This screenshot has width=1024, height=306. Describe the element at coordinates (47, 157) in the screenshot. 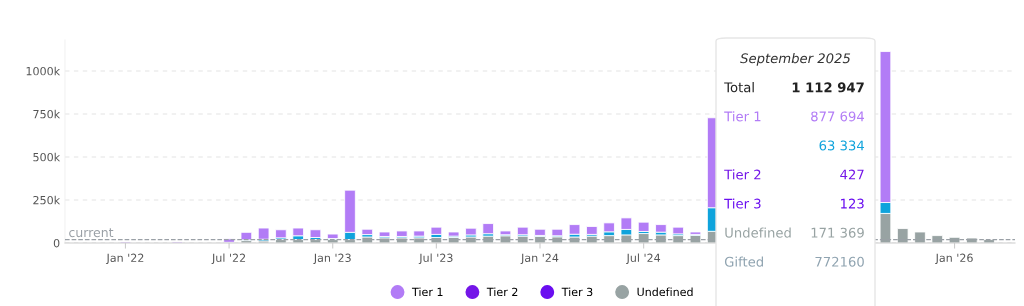

I see `y-tick-label: 500k` at that location.